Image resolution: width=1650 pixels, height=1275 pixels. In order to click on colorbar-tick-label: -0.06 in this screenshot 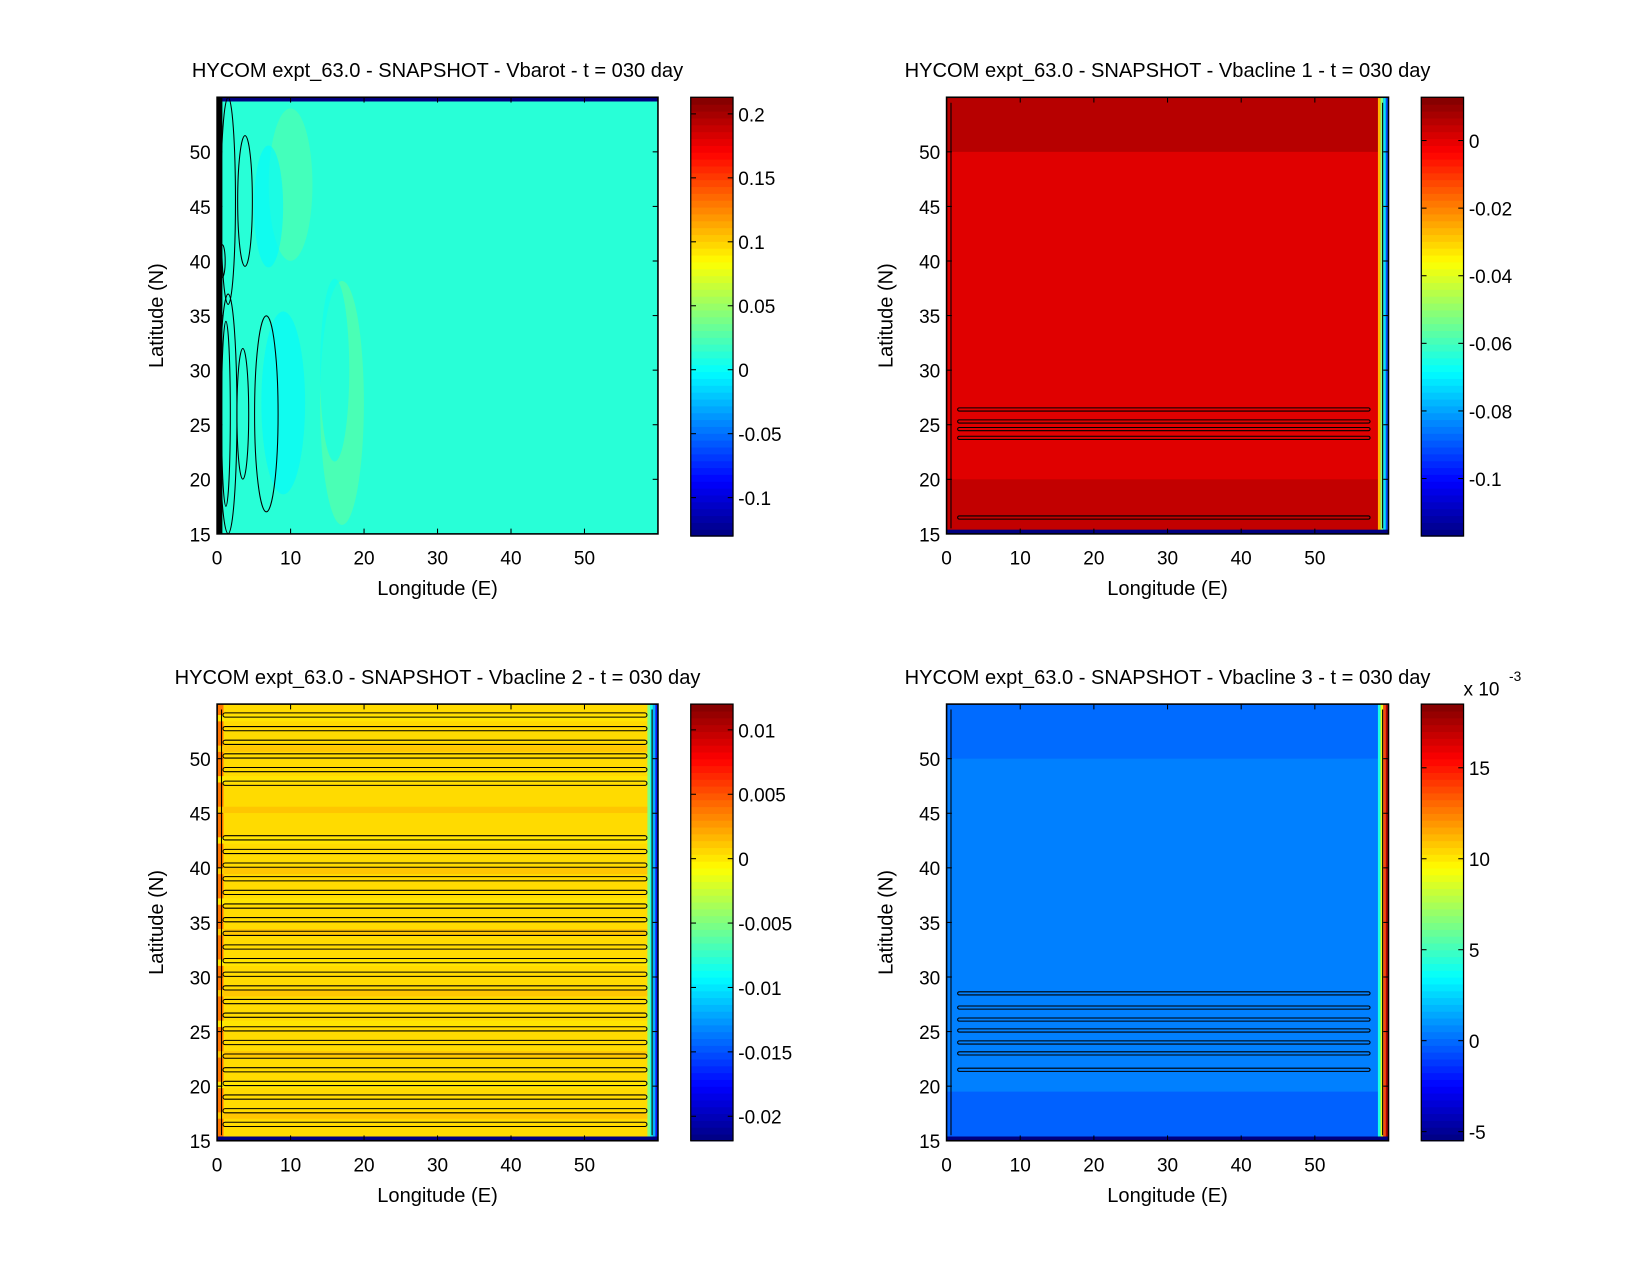, I will do `click(1490, 345)`.